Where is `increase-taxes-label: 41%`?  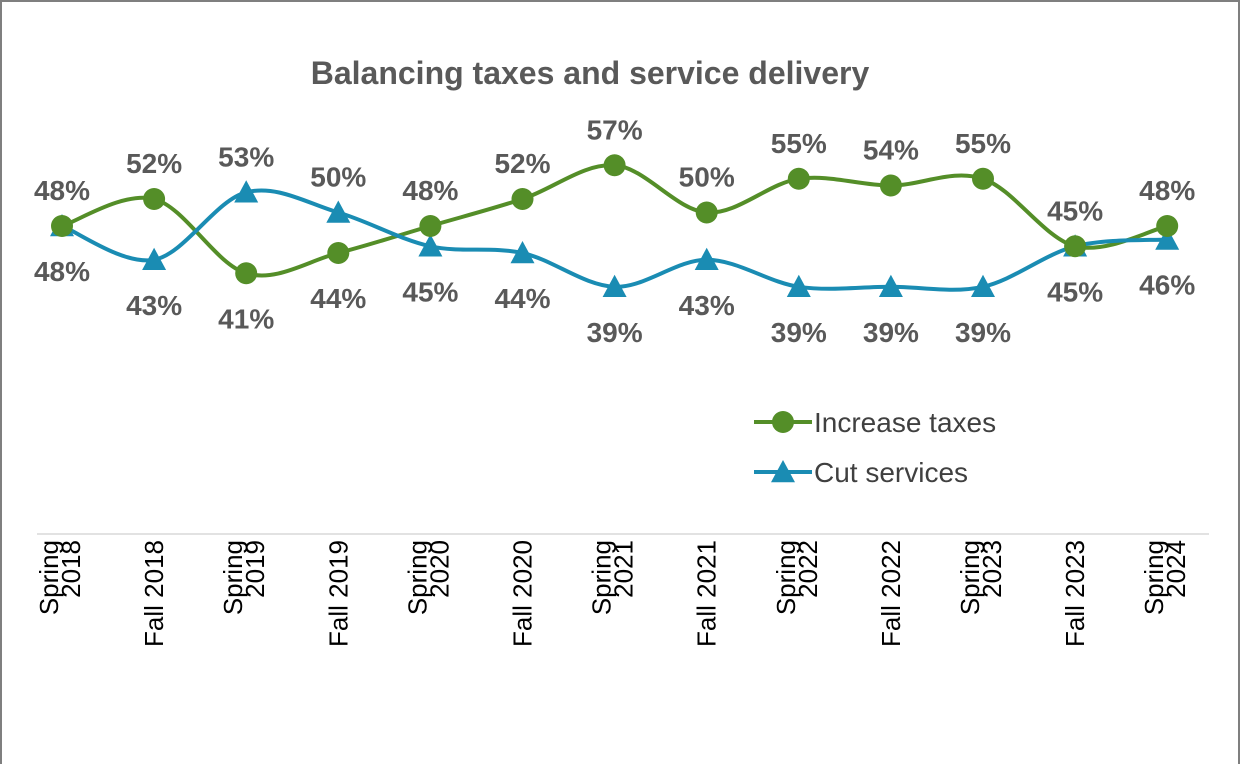 increase-taxes-label: 41% is located at coordinates (246, 318).